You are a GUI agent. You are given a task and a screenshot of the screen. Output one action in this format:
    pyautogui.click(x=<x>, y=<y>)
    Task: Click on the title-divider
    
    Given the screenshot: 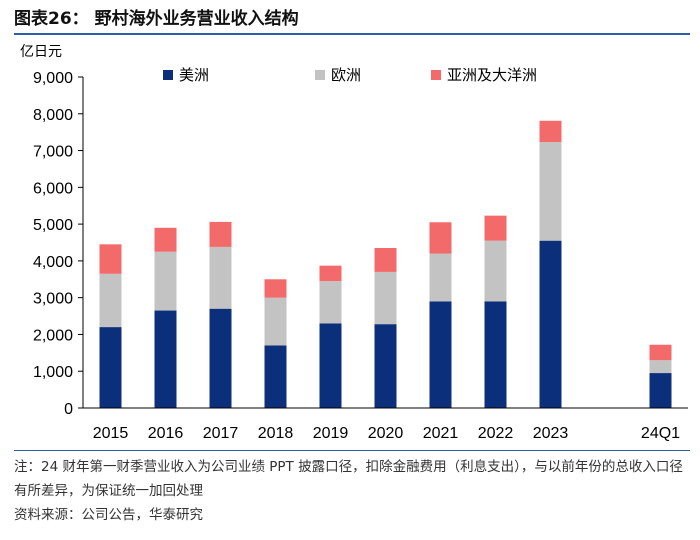 What is the action you would take?
    pyautogui.click(x=352, y=34)
    